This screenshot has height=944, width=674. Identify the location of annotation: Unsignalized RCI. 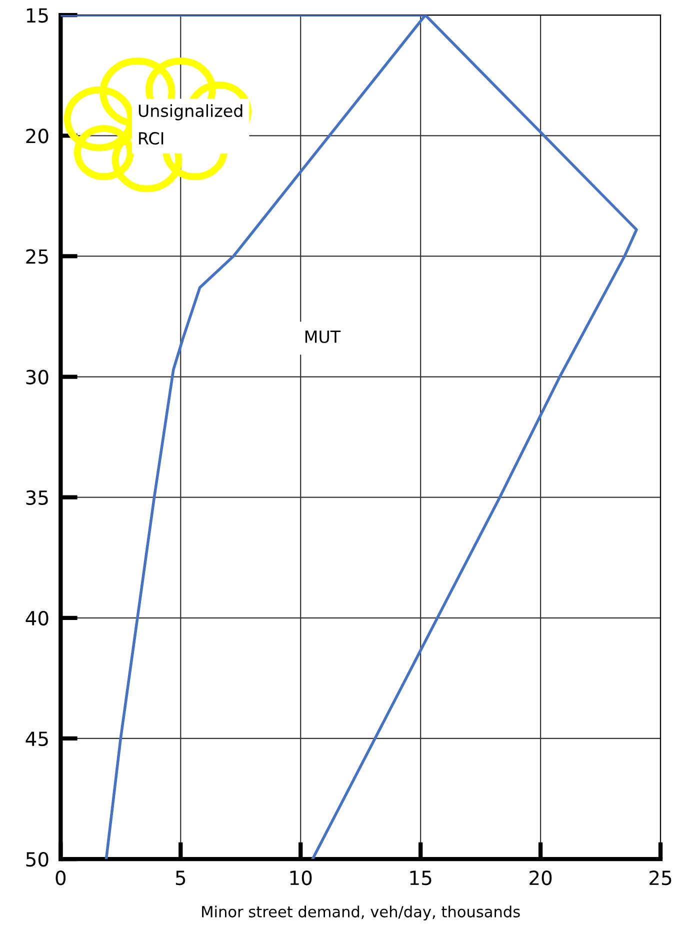
(190, 124).